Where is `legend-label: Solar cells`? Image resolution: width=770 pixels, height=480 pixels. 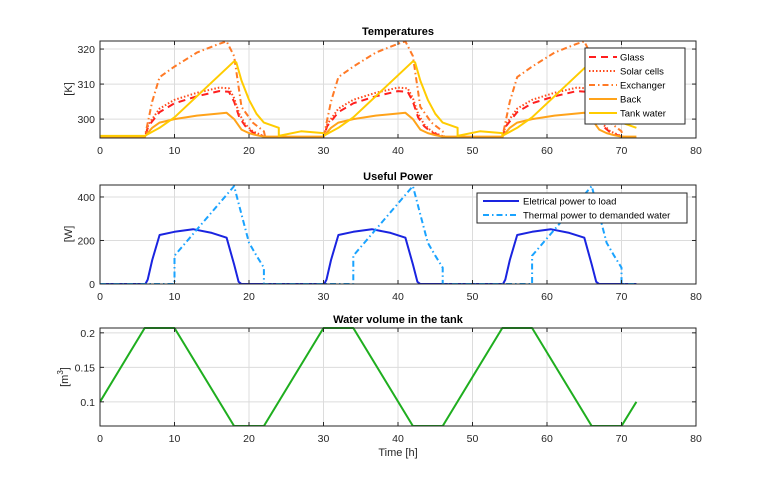
legend-label: Solar cells is located at coordinates (642, 72).